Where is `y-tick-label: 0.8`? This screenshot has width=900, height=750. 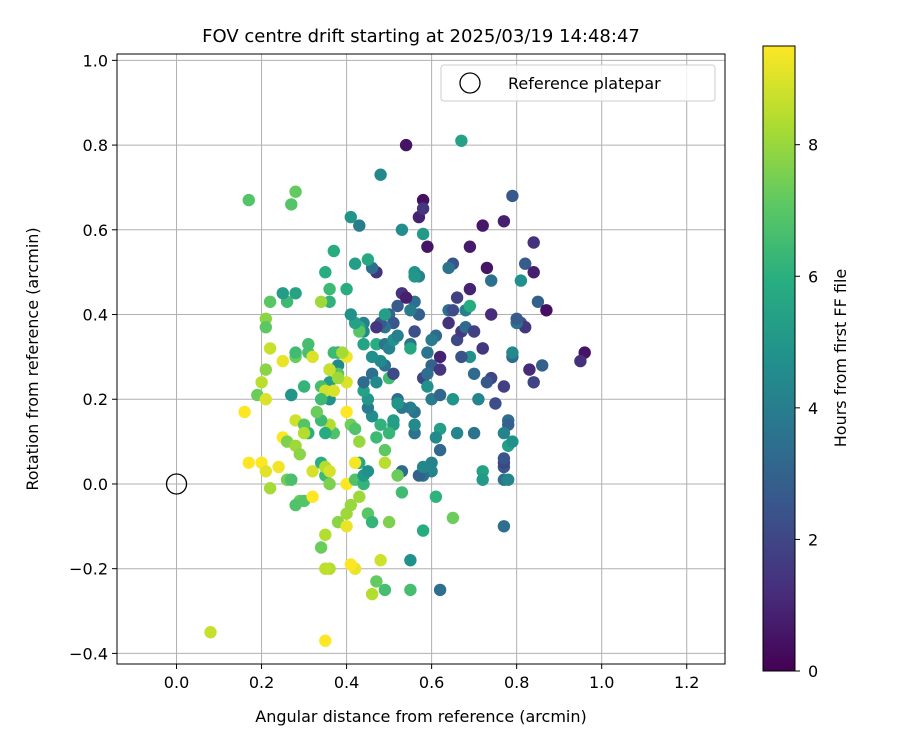
y-tick-label: 0.8 is located at coordinates (95, 145).